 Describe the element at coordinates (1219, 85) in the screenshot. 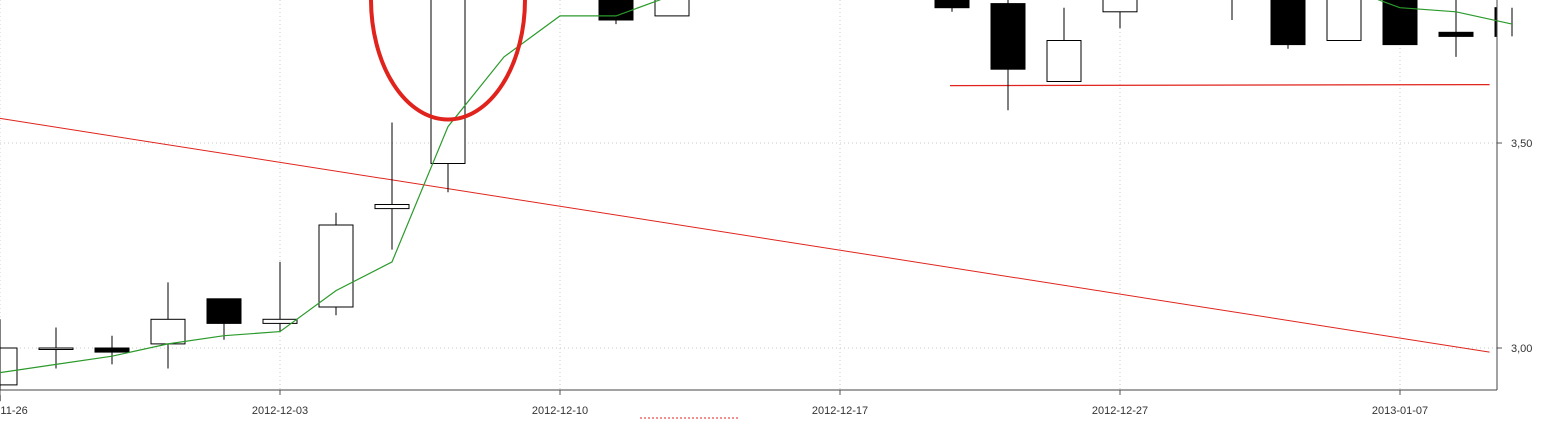

I see `support-line` at that location.